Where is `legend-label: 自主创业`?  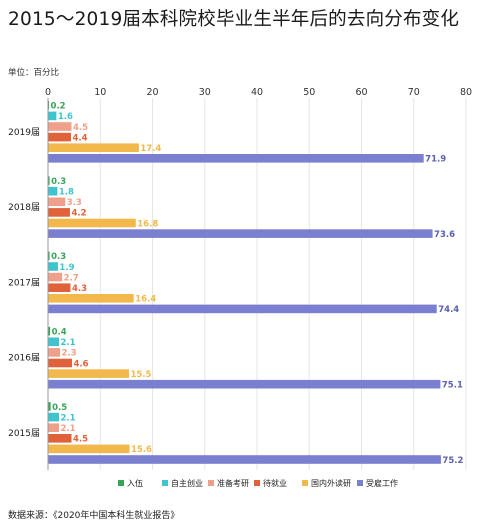
legend-label: 自主创业 is located at coordinates (187, 483).